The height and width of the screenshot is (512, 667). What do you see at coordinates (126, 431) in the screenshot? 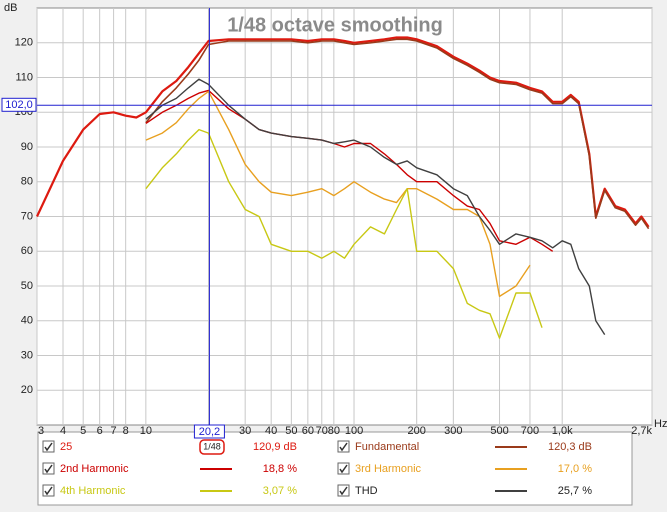
I see `x-tick-label: 8` at bounding box center [126, 431].